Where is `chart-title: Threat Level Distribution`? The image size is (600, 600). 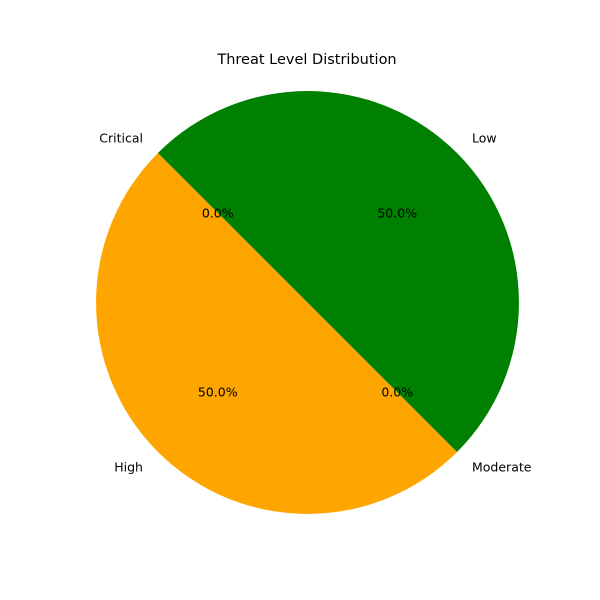
chart-title: Threat Level Distribution is located at coordinates (306, 60).